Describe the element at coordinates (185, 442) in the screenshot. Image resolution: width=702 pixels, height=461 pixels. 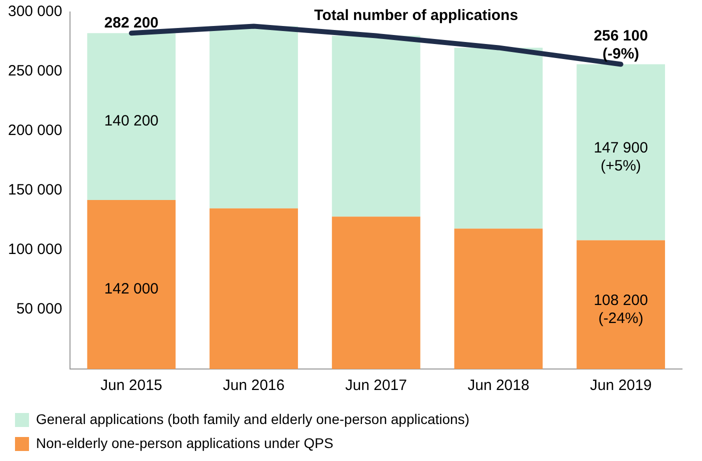
I see `legend-label: Non-elderly one-person applications under QPS` at that location.